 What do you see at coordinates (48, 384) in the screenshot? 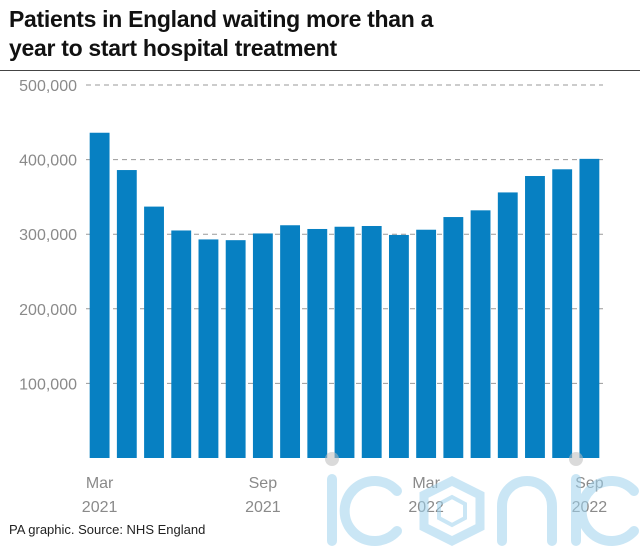
I see `y-tick-label: 100,000` at bounding box center [48, 384].